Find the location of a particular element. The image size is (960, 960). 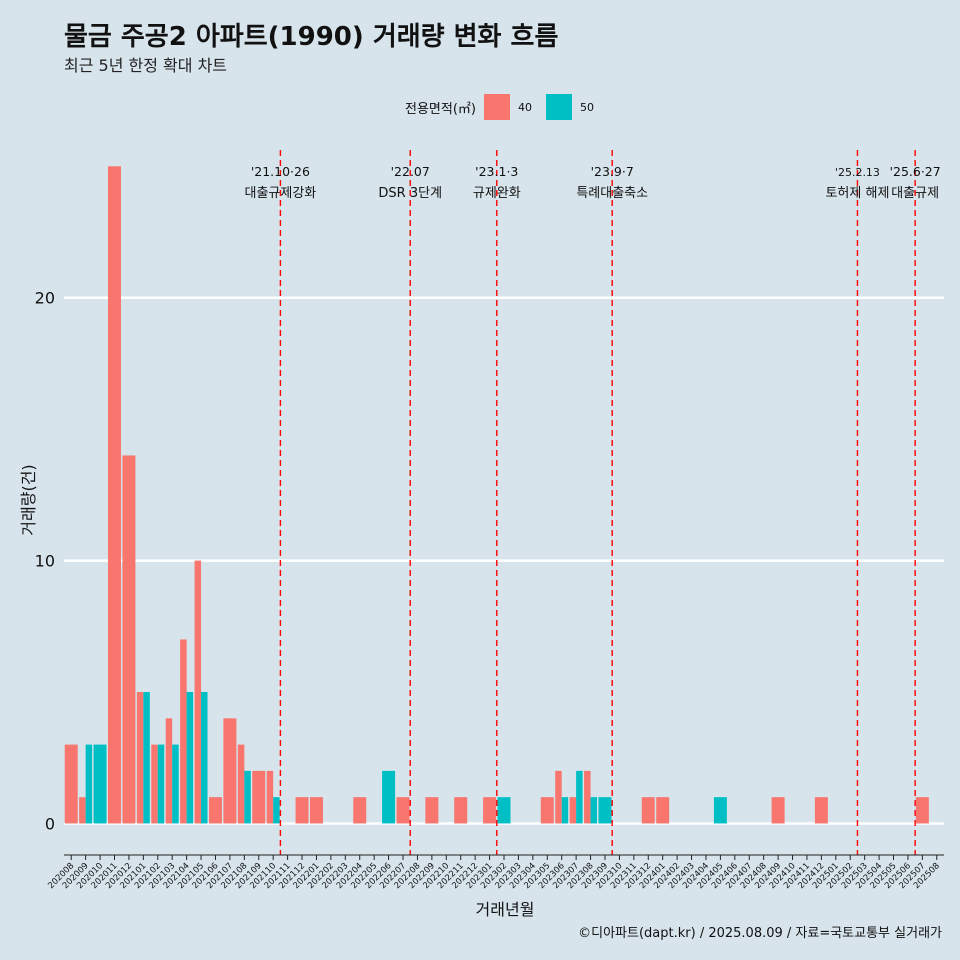

legend-label-50: 50 is located at coordinates (586, 107).